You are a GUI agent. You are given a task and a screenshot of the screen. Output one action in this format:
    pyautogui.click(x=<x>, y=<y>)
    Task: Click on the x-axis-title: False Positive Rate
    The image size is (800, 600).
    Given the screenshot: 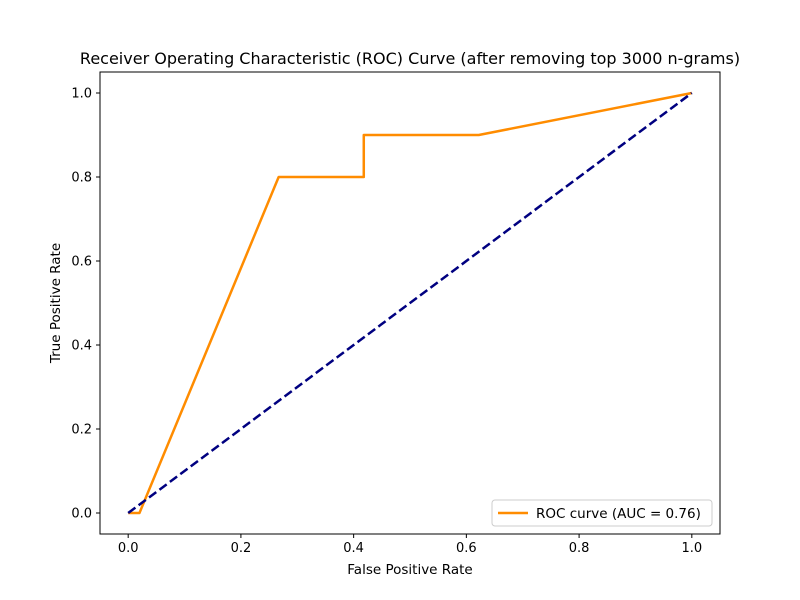 What is the action you would take?
    pyautogui.click(x=409, y=570)
    